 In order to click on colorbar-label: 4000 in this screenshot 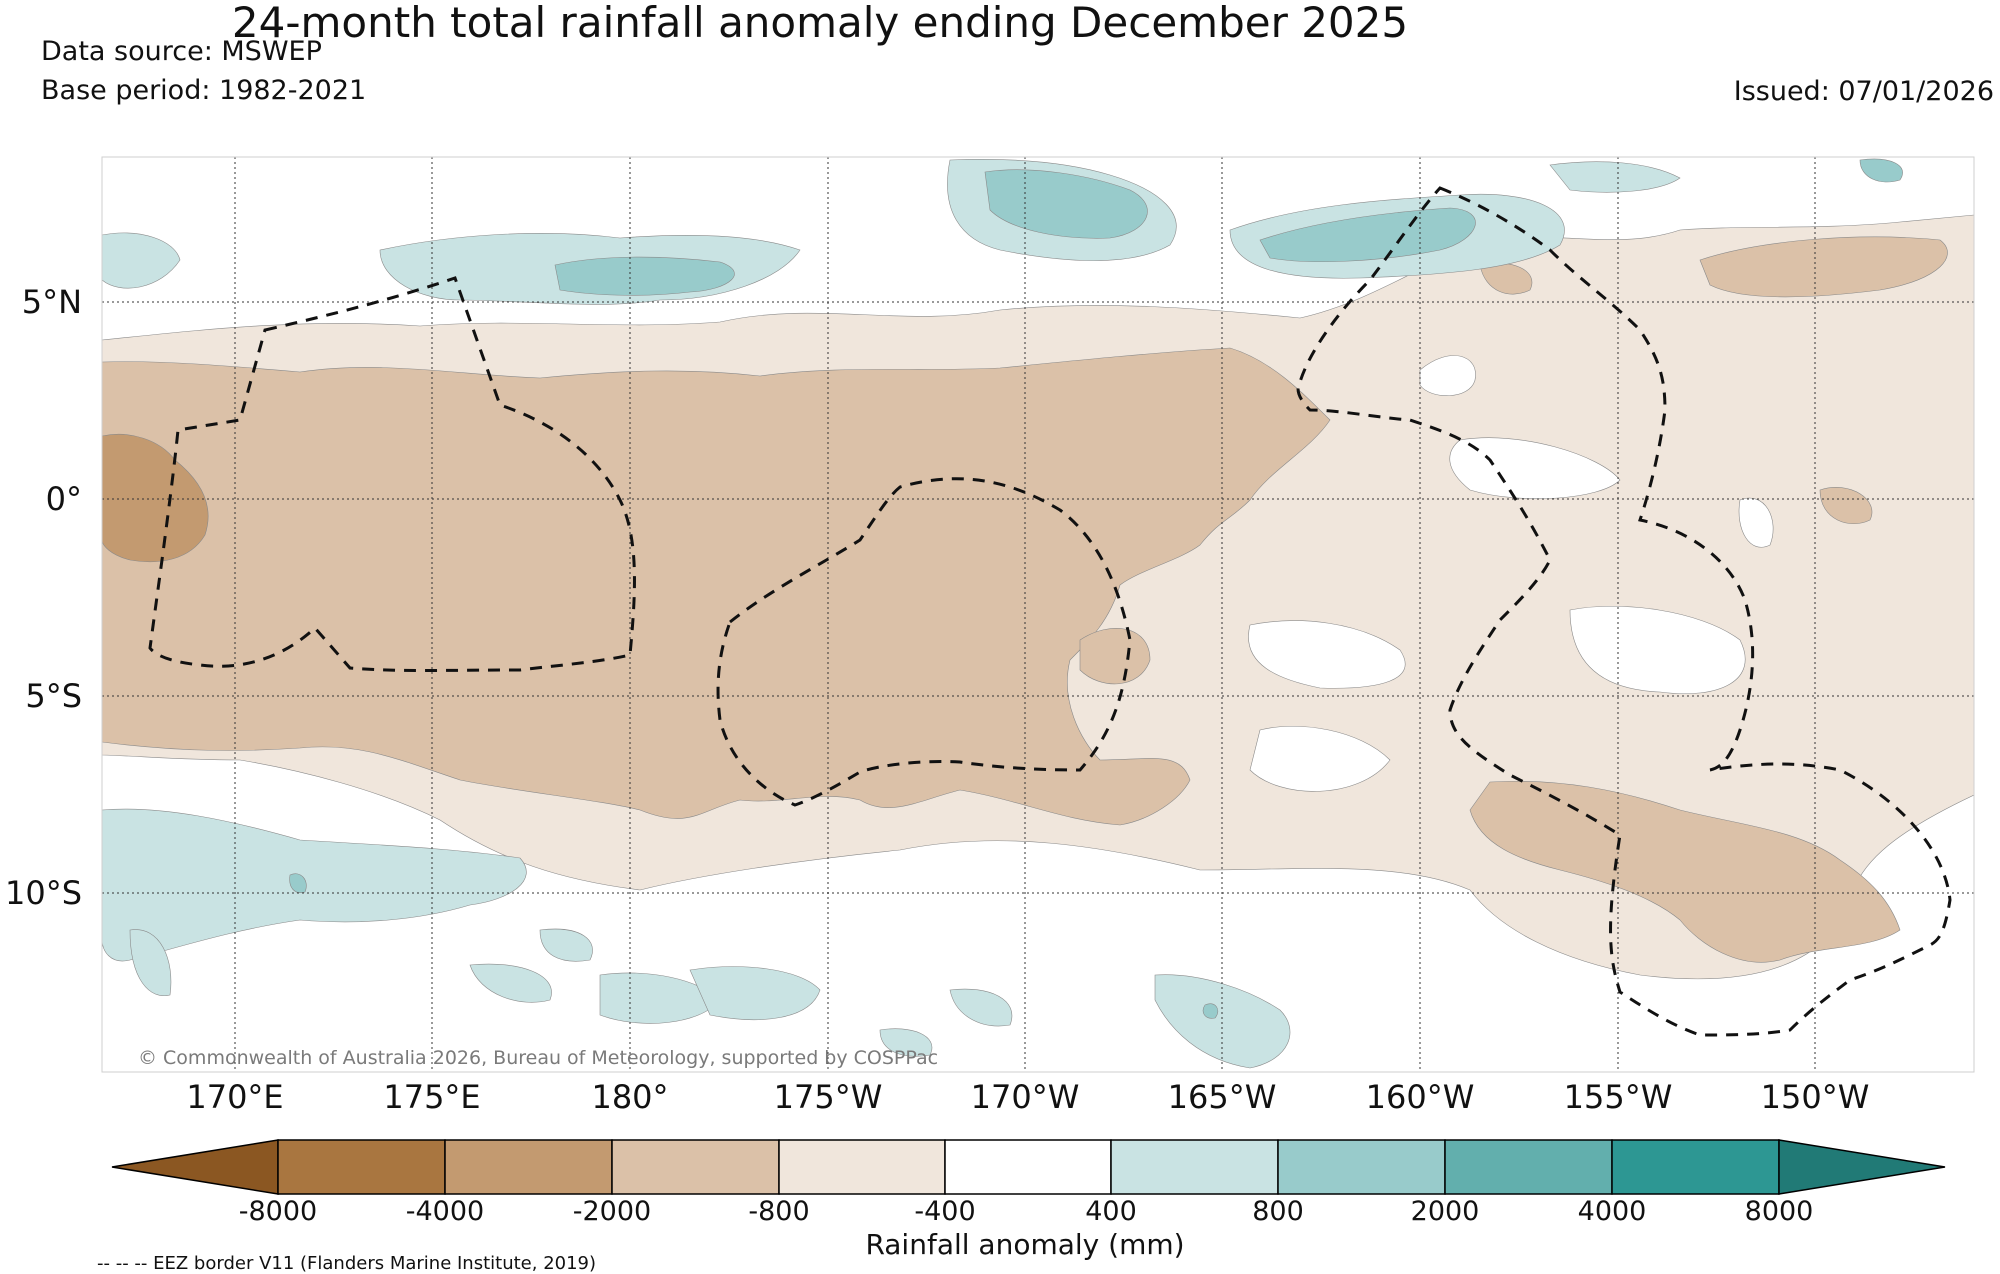, I will do `click(1612, 1211)`.